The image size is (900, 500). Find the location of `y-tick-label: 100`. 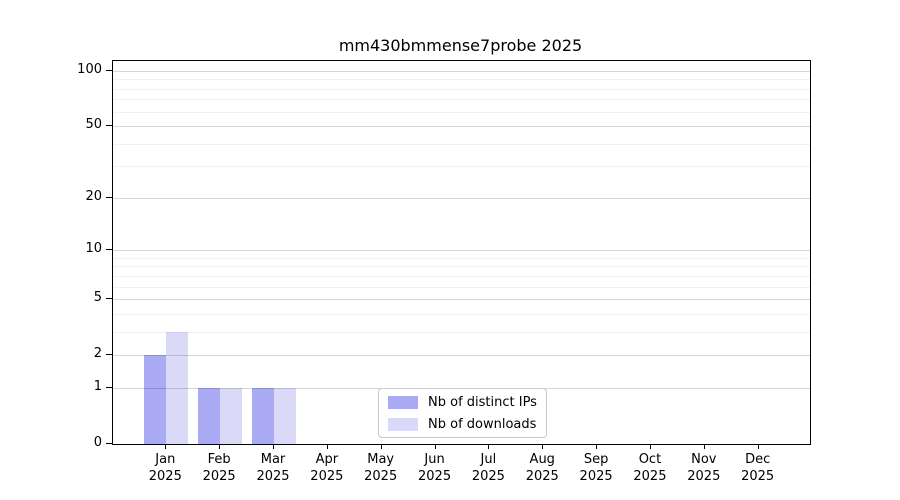

y-tick-label: 100 is located at coordinates (89, 69).